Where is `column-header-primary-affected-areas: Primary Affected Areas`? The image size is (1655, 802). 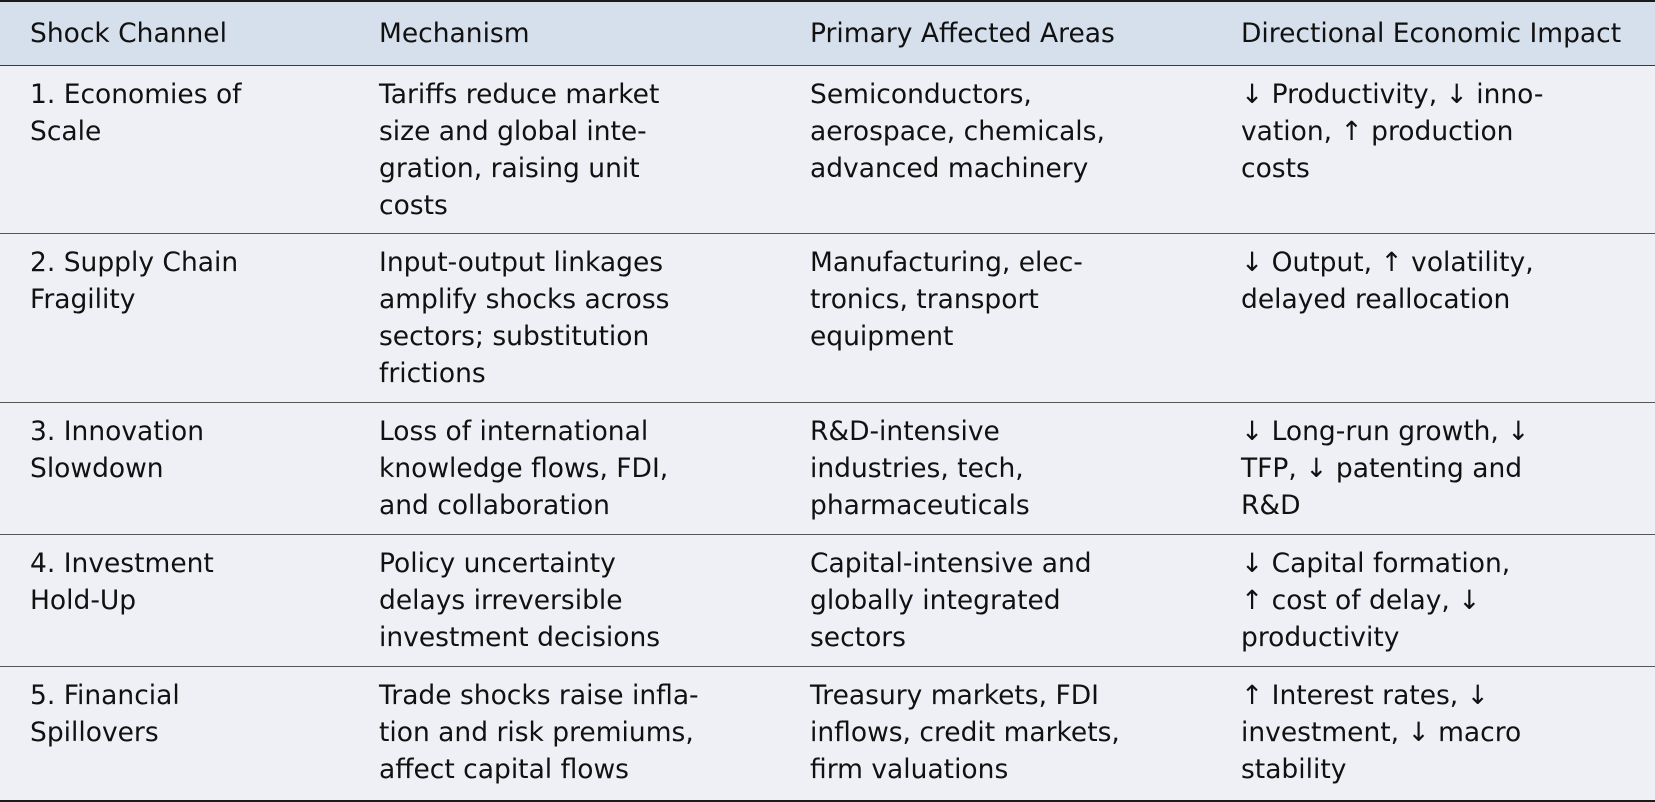
column-header-primary-affected-areas: Primary Affected Areas is located at coordinates (995, 34).